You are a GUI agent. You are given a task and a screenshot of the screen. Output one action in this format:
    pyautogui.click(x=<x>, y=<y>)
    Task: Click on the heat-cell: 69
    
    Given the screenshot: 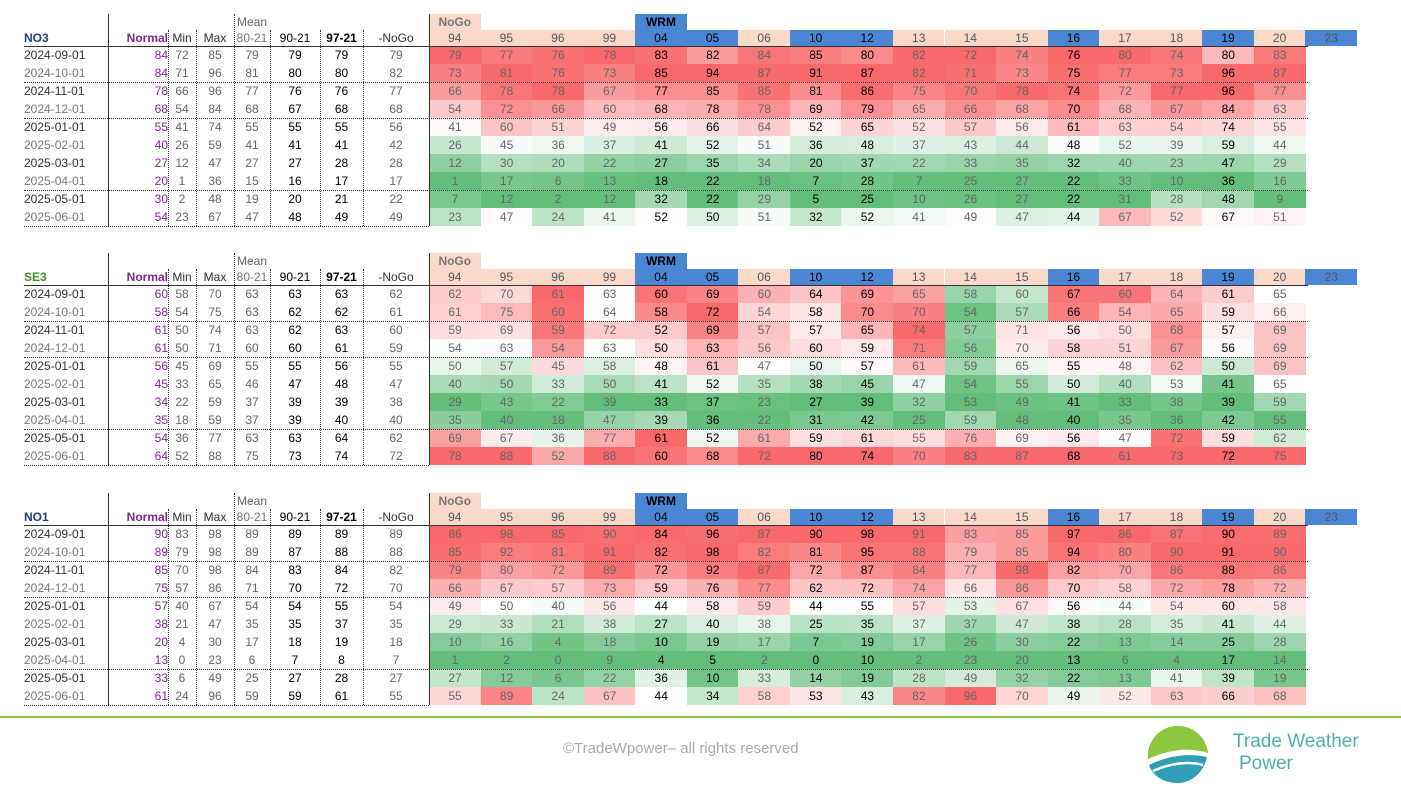 What is the action you would take?
    pyautogui.click(x=712, y=294)
    